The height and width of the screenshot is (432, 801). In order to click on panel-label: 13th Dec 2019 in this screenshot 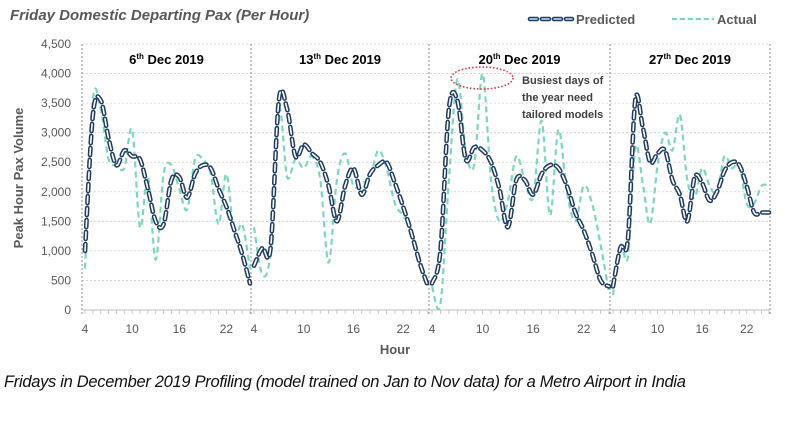, I will do `click(340, 59)`.